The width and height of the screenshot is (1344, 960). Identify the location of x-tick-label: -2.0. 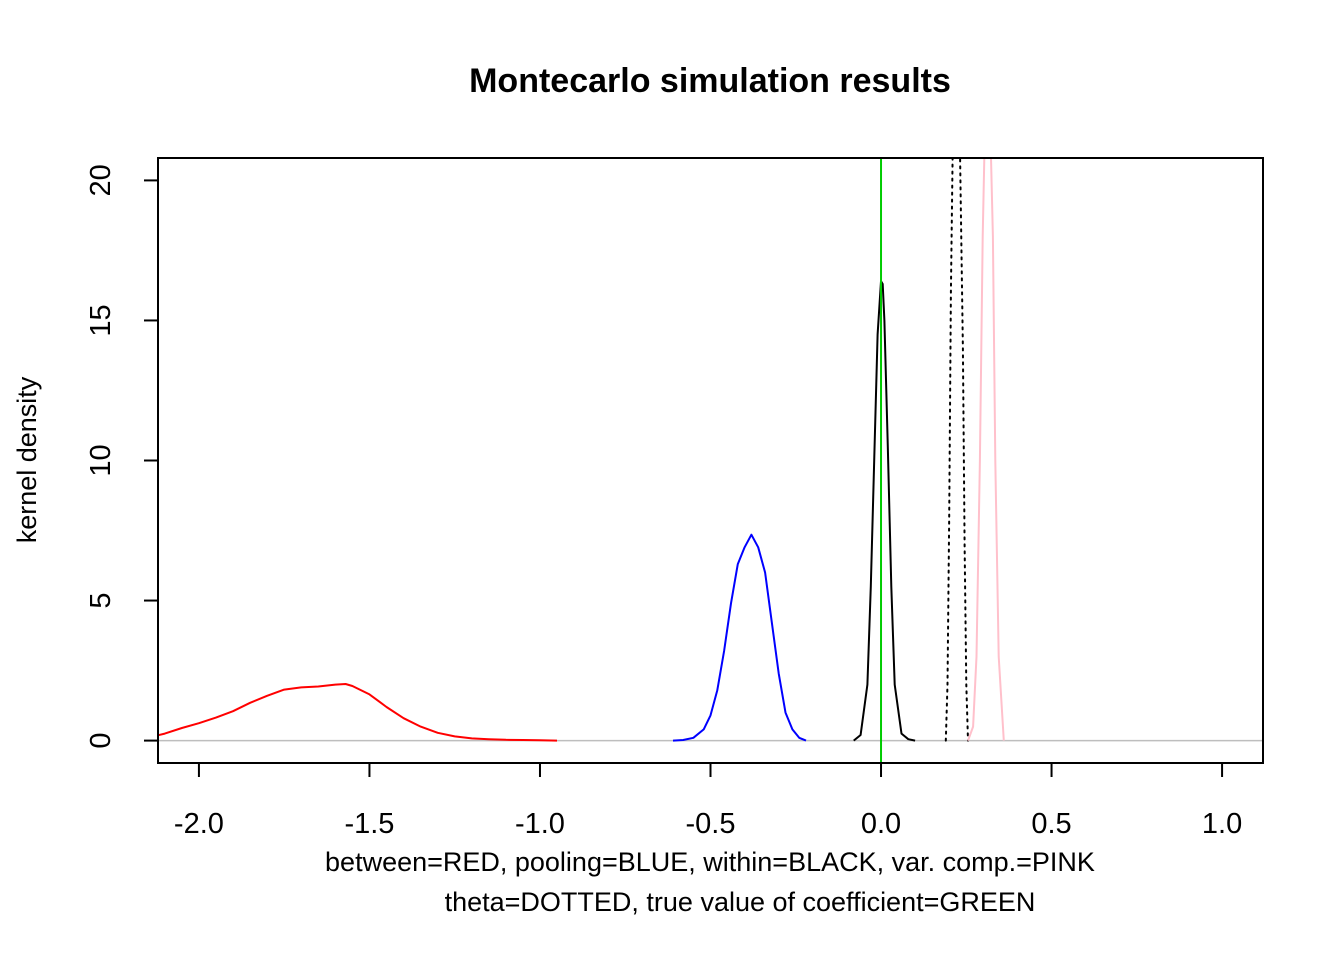
(199, 824).